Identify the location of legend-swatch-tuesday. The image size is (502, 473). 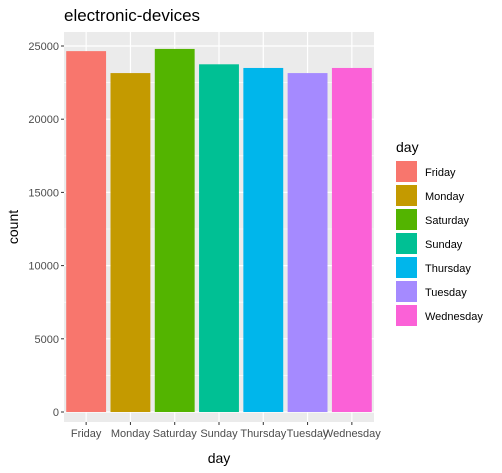
(406, 291).